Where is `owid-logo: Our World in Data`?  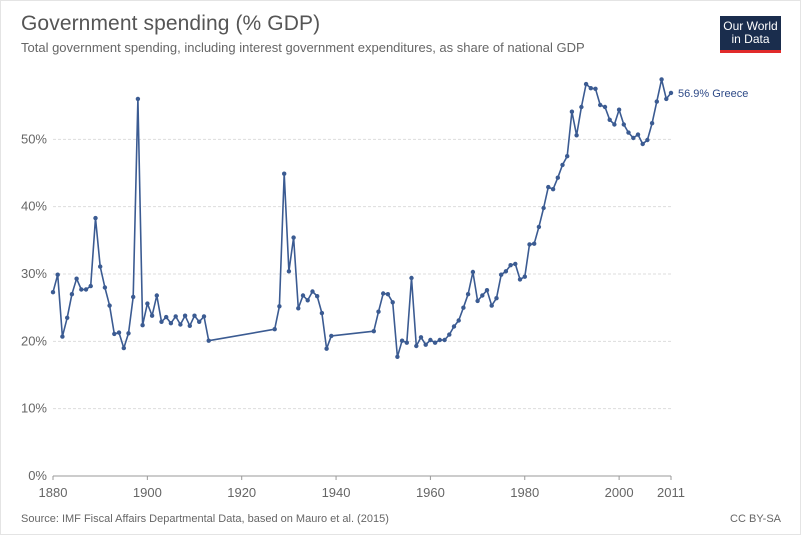
owid-logo: Our World in Data is located at coordinates (750, 34).